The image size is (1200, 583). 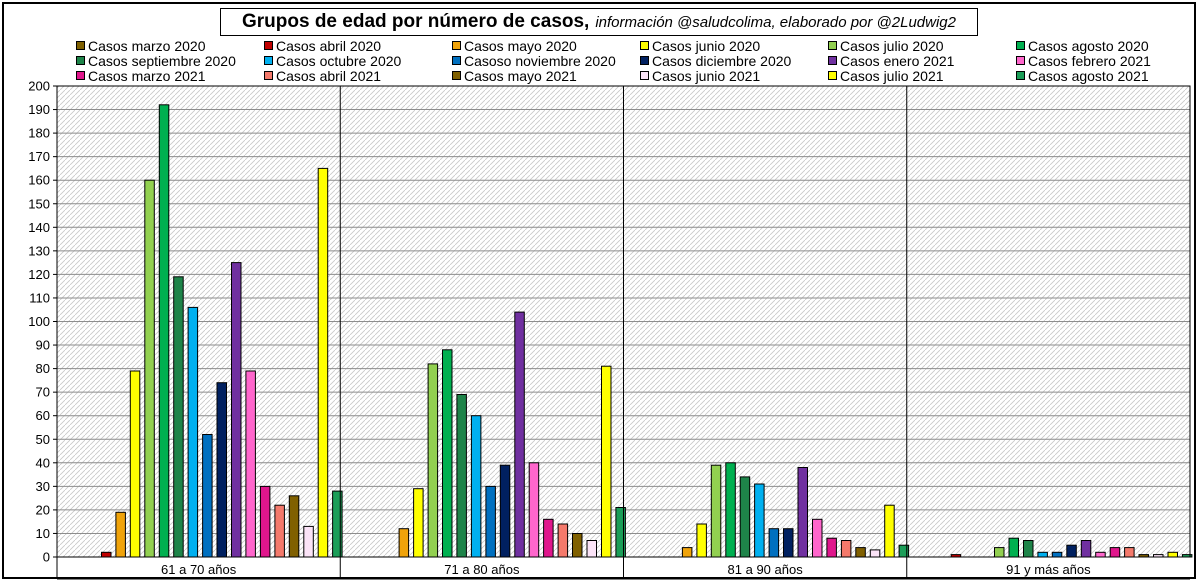 What do you see at coordinates (39, 156) in the screenshot?
I see `y-tick-label: 170` at bounding box center [39, 156].